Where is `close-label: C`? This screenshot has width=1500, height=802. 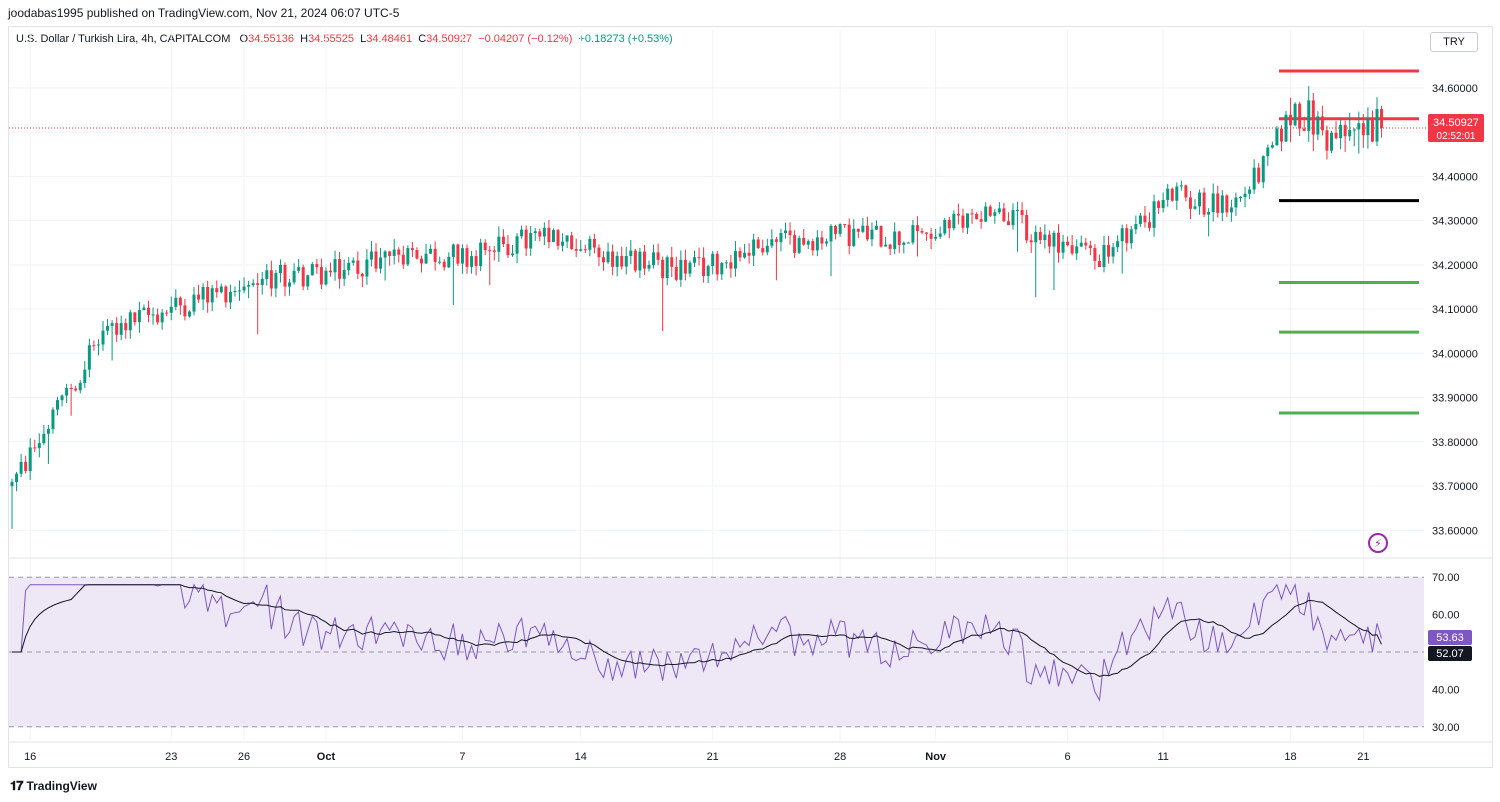
close-label: C is located at coordinates (422, 39).